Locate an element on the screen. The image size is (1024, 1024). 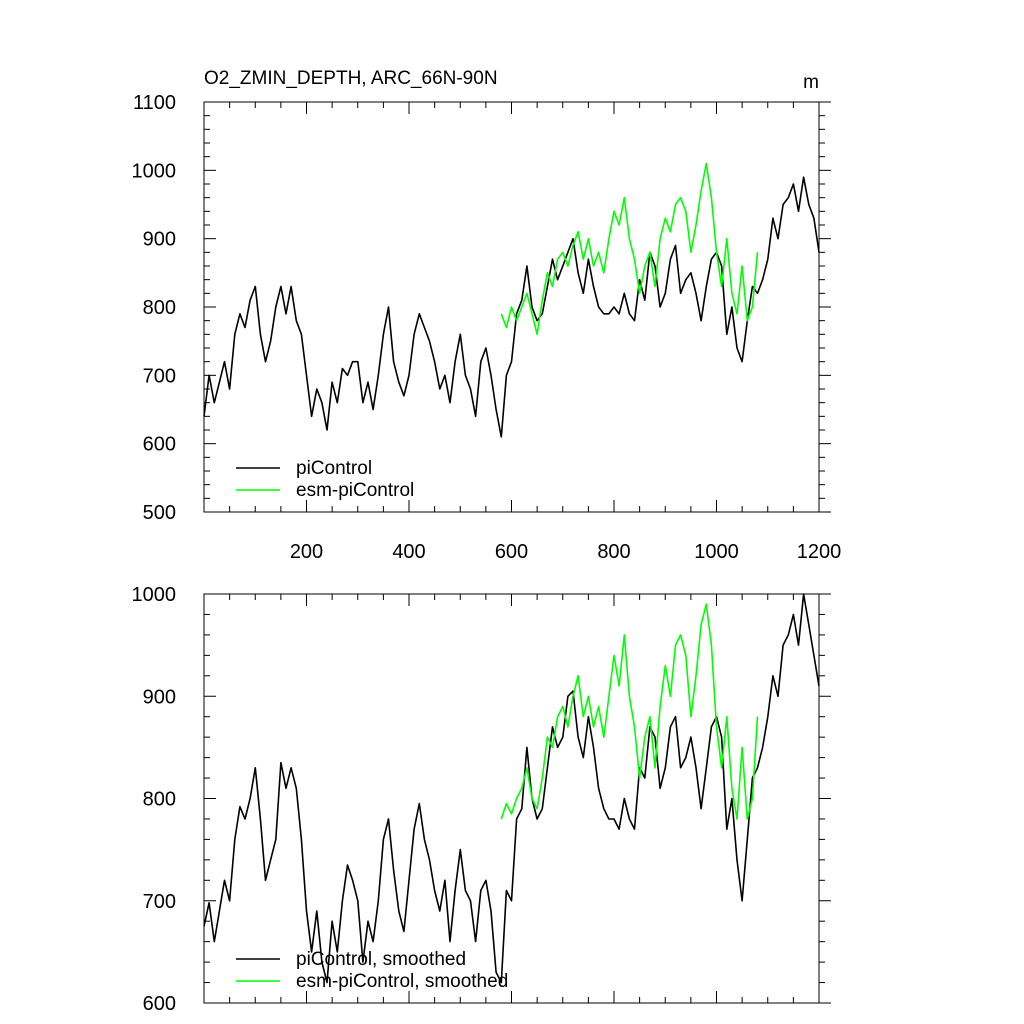
x-tick-label: 800 is located at coordinates (613, 552).